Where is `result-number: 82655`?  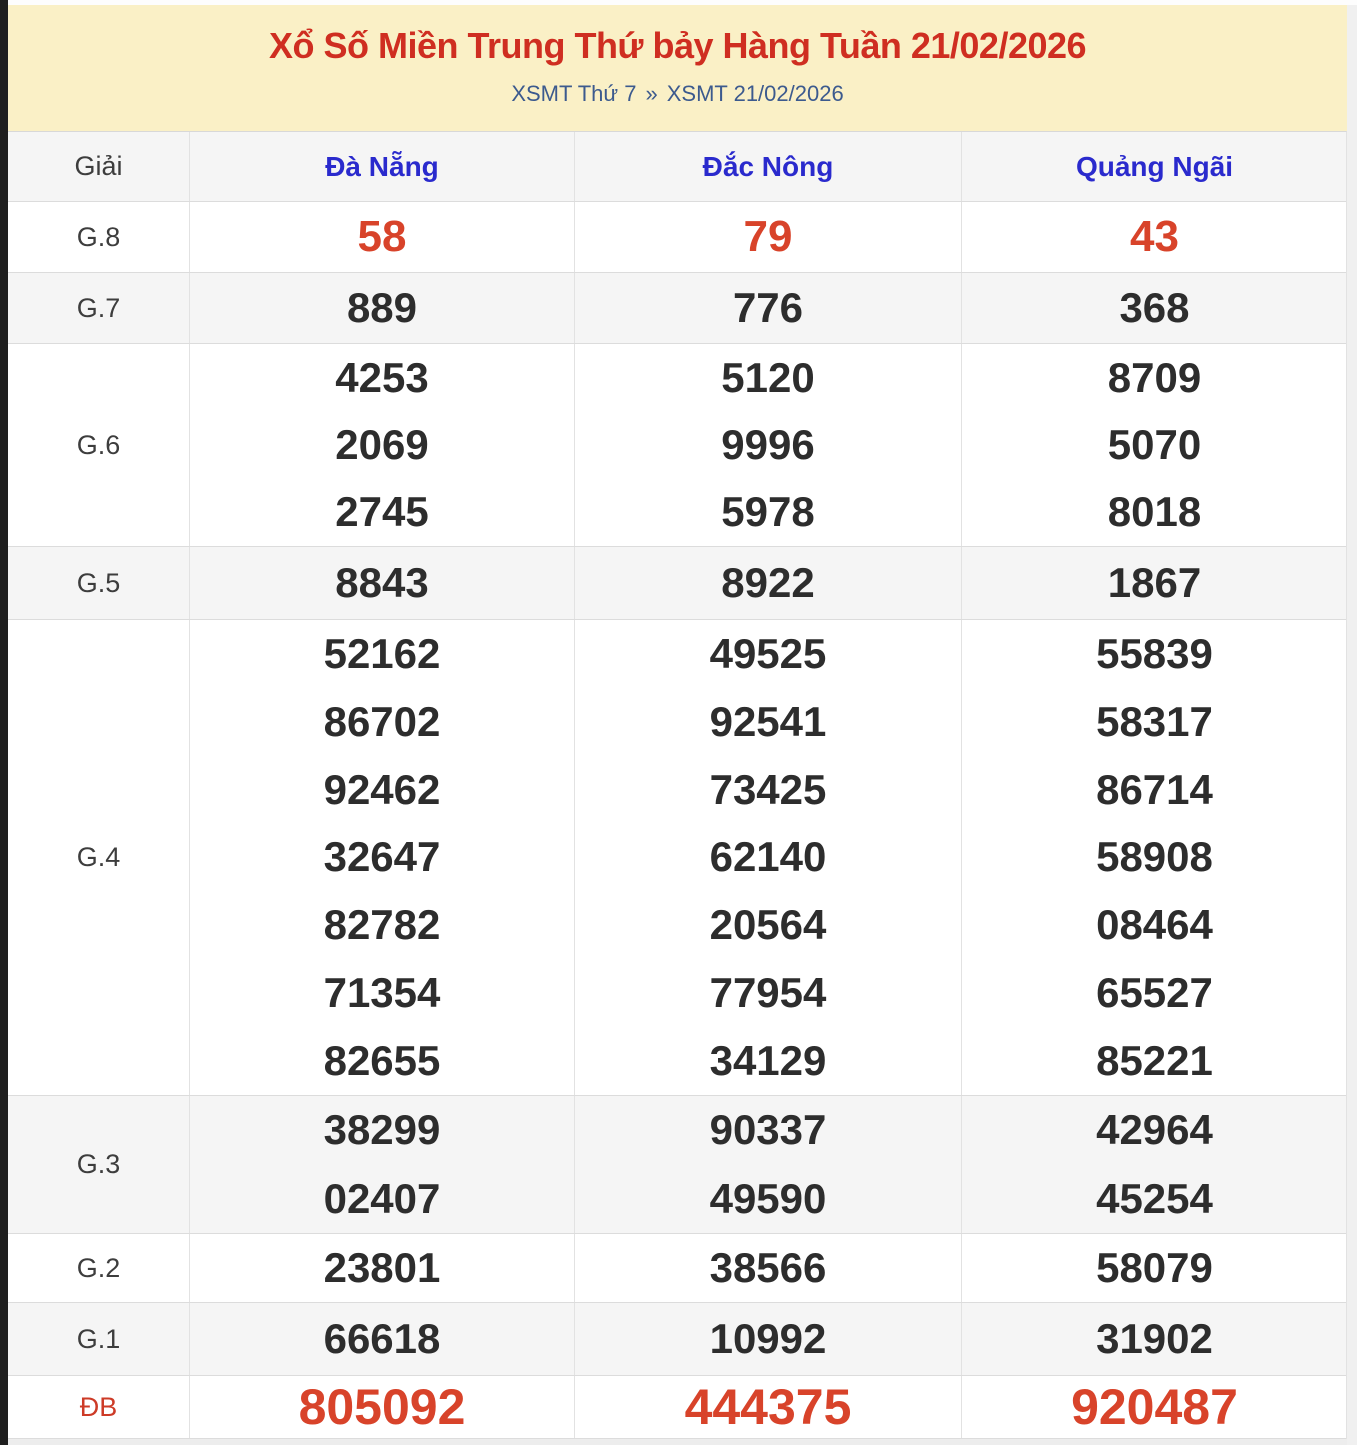 result-number: 82655 is located at coordinates (382, 1060).